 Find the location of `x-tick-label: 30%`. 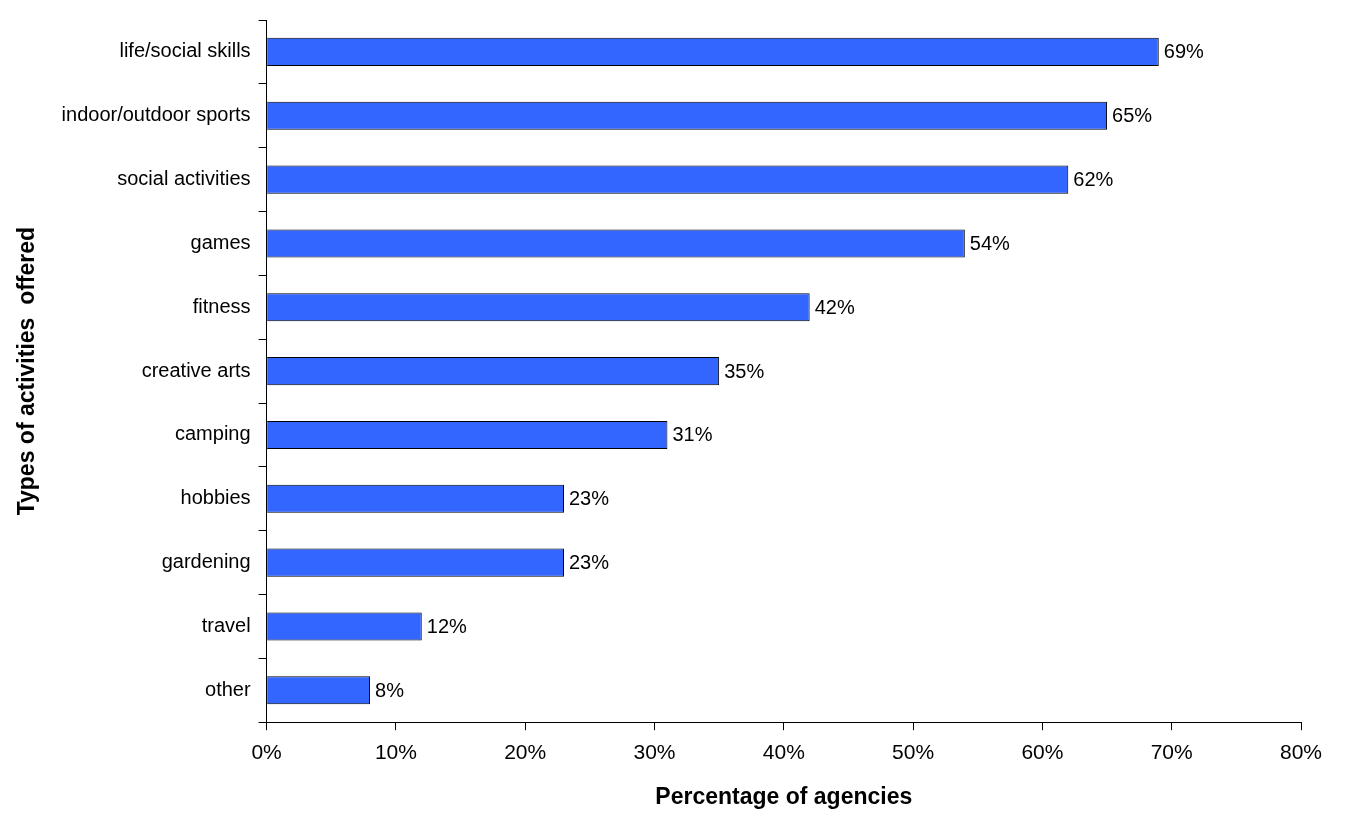

x-tick-label: 30% is located at coordinates (654, 751).